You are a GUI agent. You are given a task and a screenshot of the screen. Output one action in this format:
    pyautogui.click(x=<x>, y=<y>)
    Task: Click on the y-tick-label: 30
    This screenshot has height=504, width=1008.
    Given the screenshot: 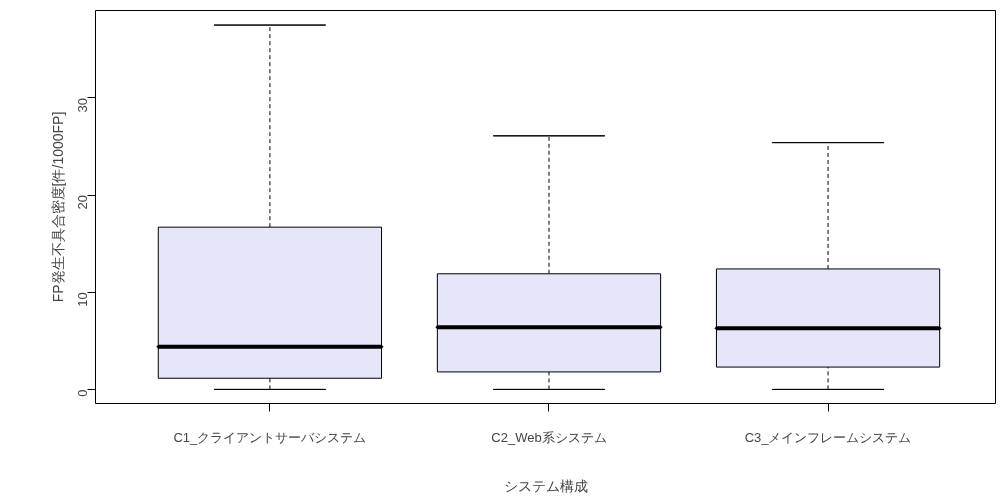 What is the action you would take?
    pyautogui.click(x=82, y=105)
    